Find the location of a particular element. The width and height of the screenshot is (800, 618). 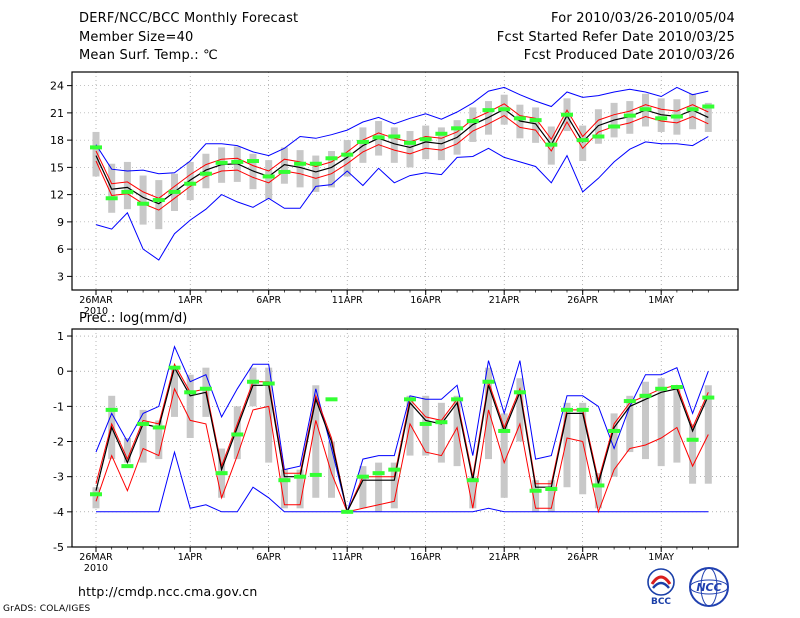

prec-ytick-label: -5 is located at coordinates (58, 547).